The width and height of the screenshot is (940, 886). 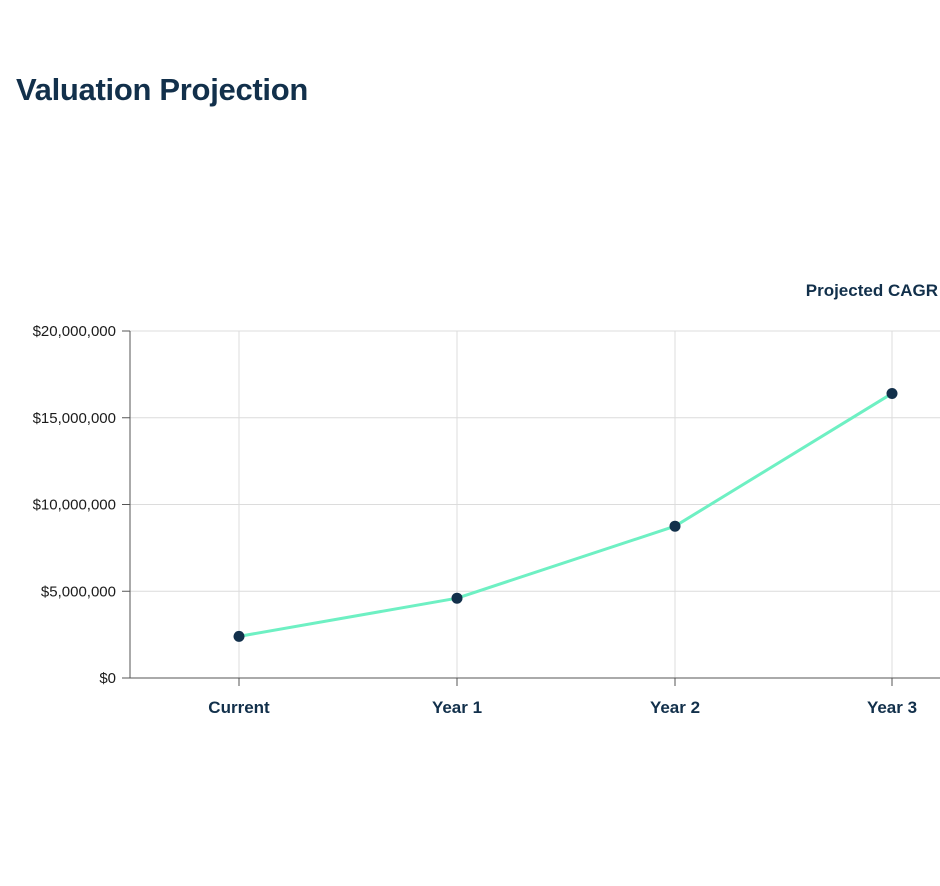 What do you see at coordinates (892, 707) in the screenshot?
I see `x-tick-label: Year 3` at bounding box center [892, 707].